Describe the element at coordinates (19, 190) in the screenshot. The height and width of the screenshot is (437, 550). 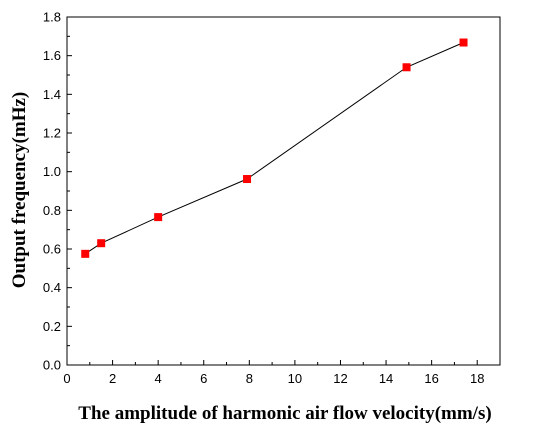
I see `y-axis-title: Output frequency(mHz)` at that location.